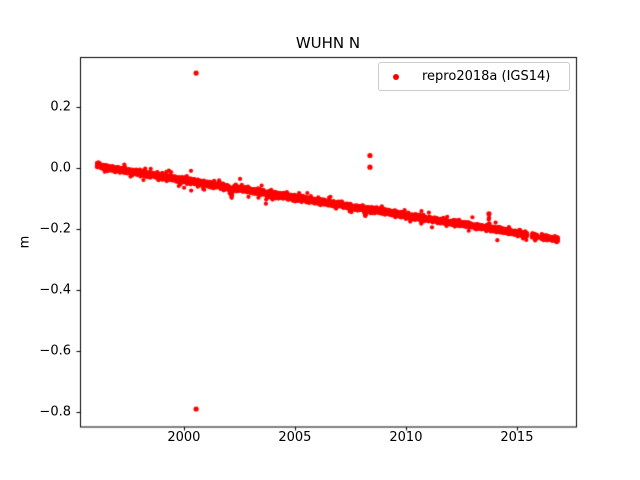 The image size is (640, 480). What do you see at coordinates (55, 412) in the screenshot?
I see `y-tick-label: −0.8` at bounding box center [55, 412].